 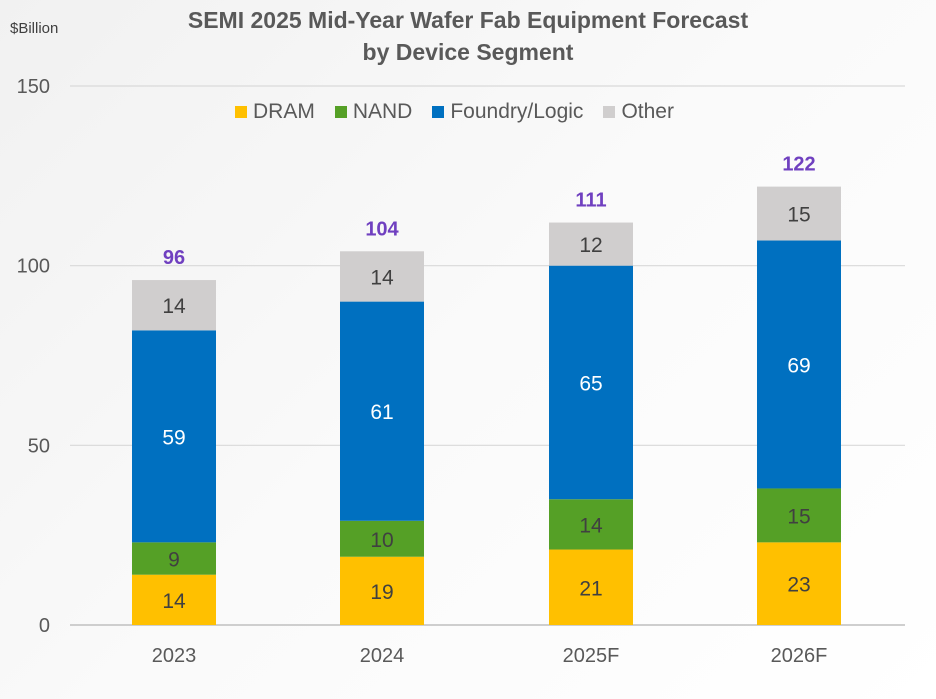 I want to click on legend: DRAM NAND Foundry/Logic Other, so click(x=454, y=112).